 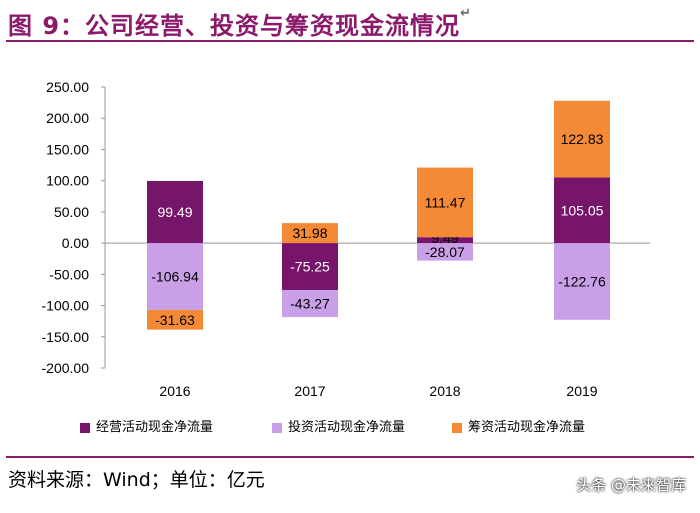 I want to click on x-tick-label-2016: 2016, so click(x=174, y=391).